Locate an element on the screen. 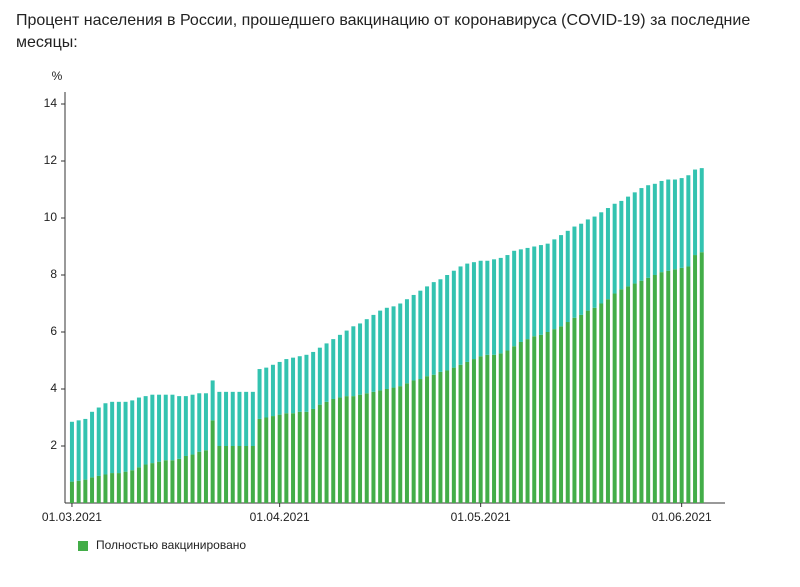 The width and height of the screenshot is (800, 587). x-tick-label: 01.03.2021 is located at coordinates (72, 517).